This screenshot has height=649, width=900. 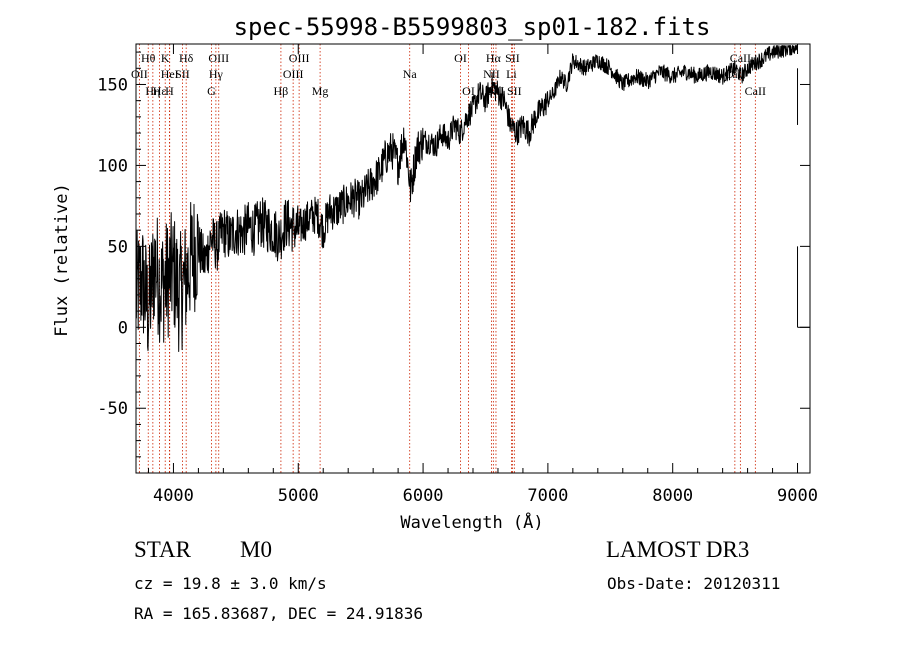 What do you see at coordinates (169, 91) in the screenshot?
I see `emission-line-label: H` at bounding box center [169, 91].